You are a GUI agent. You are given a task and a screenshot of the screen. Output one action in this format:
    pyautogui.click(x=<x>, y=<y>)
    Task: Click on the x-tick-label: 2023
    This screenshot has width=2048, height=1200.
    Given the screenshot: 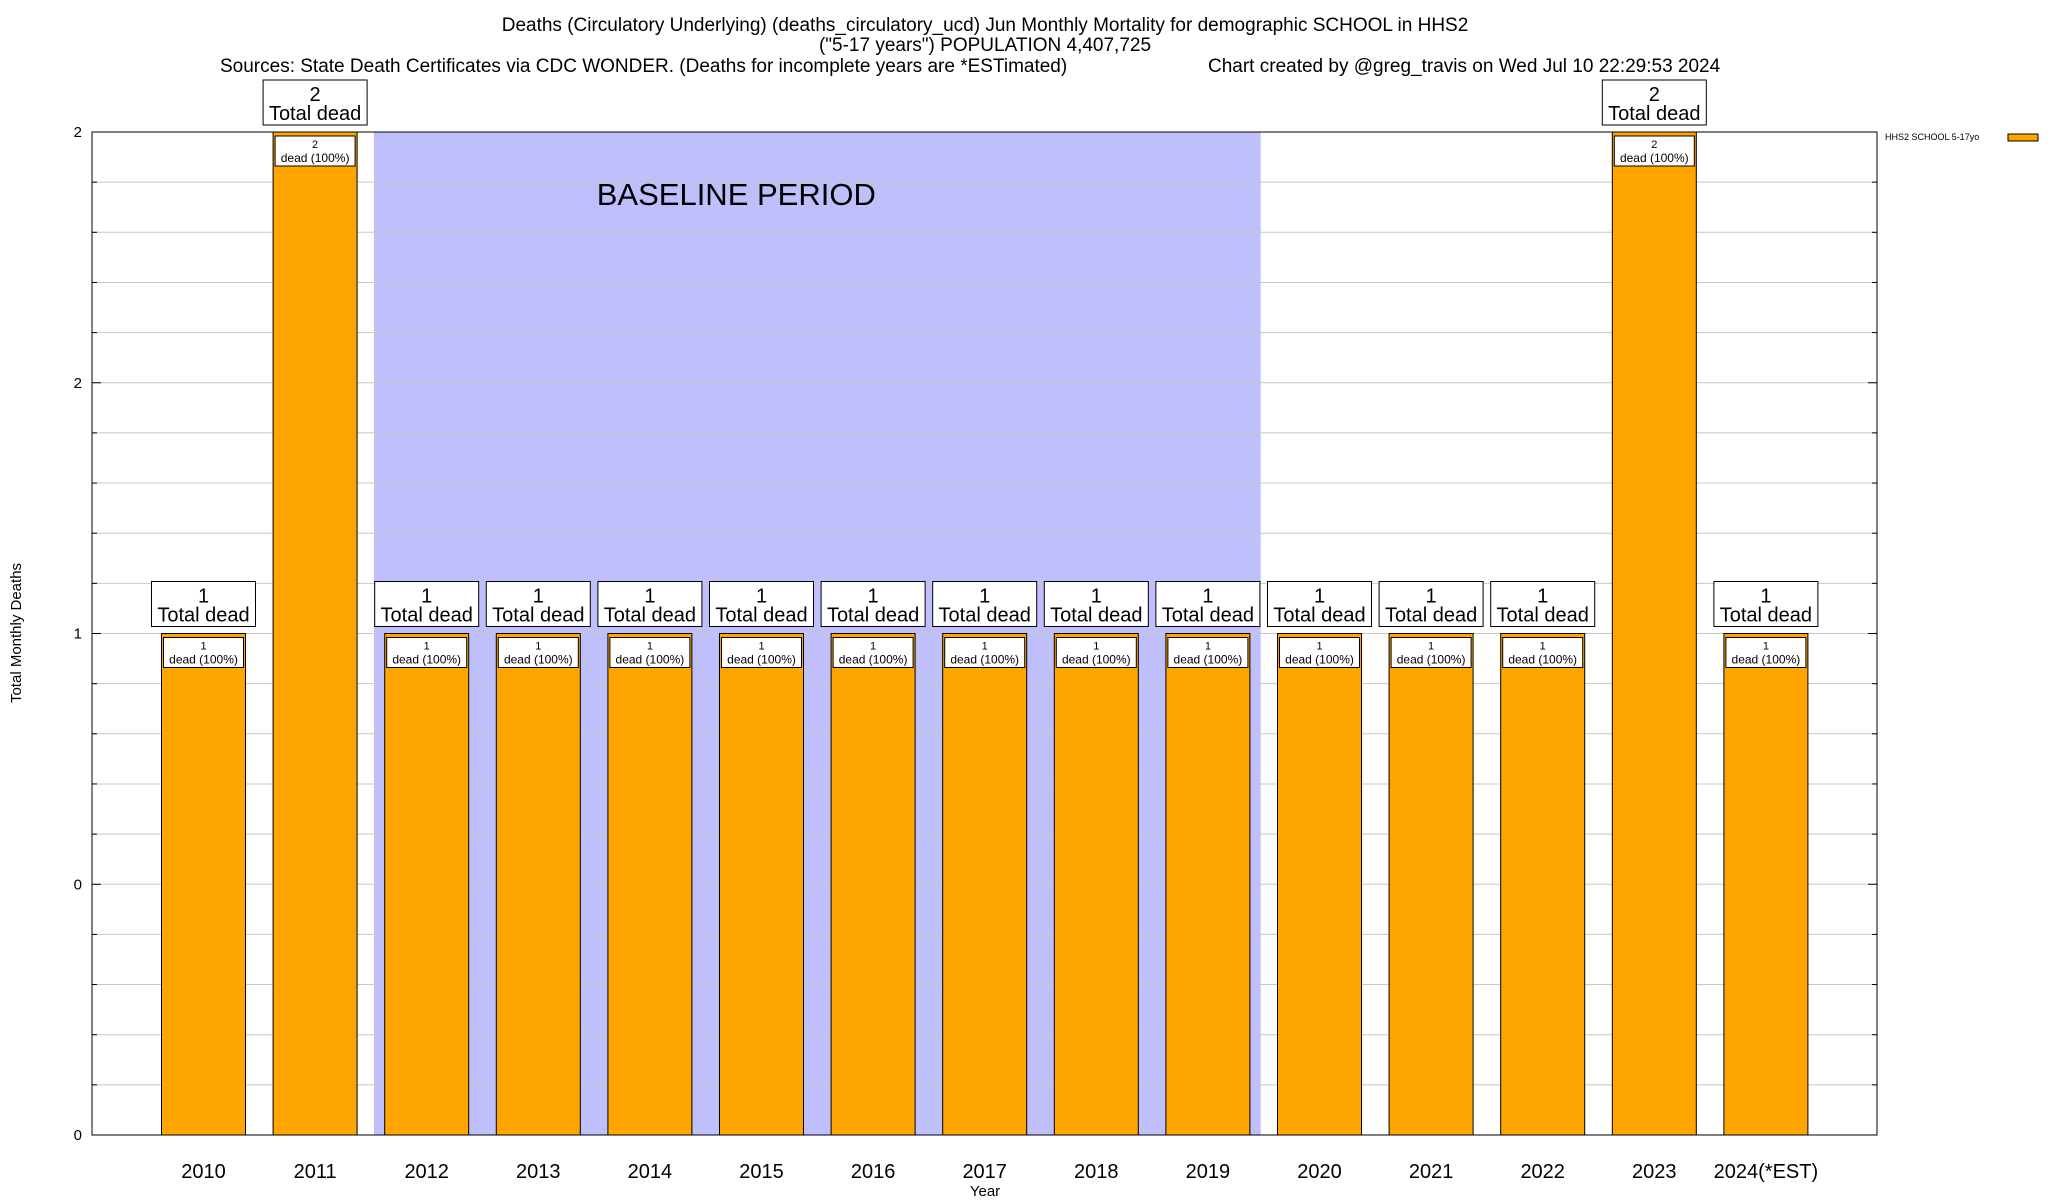 What is the action you would take?
    pyautogui.click(x=1654, y=1172)
    